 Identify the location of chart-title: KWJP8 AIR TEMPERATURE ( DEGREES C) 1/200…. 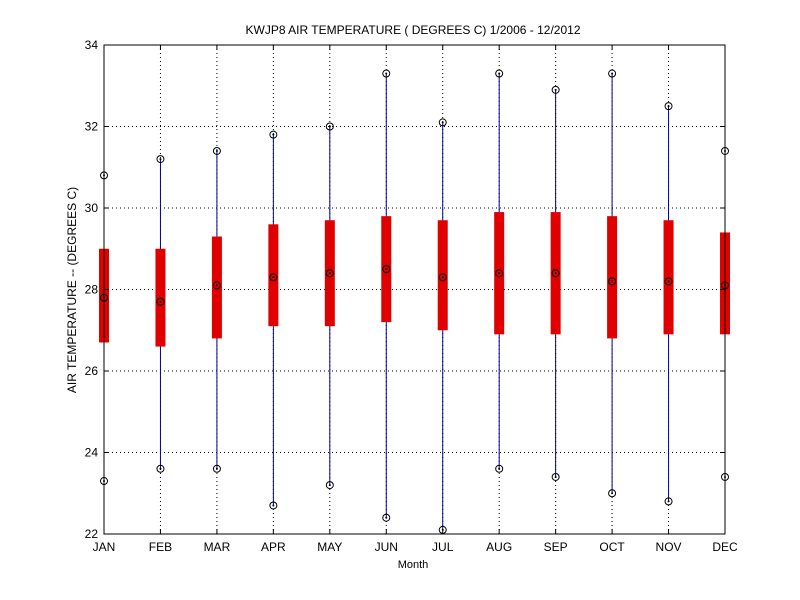
(412, 30).